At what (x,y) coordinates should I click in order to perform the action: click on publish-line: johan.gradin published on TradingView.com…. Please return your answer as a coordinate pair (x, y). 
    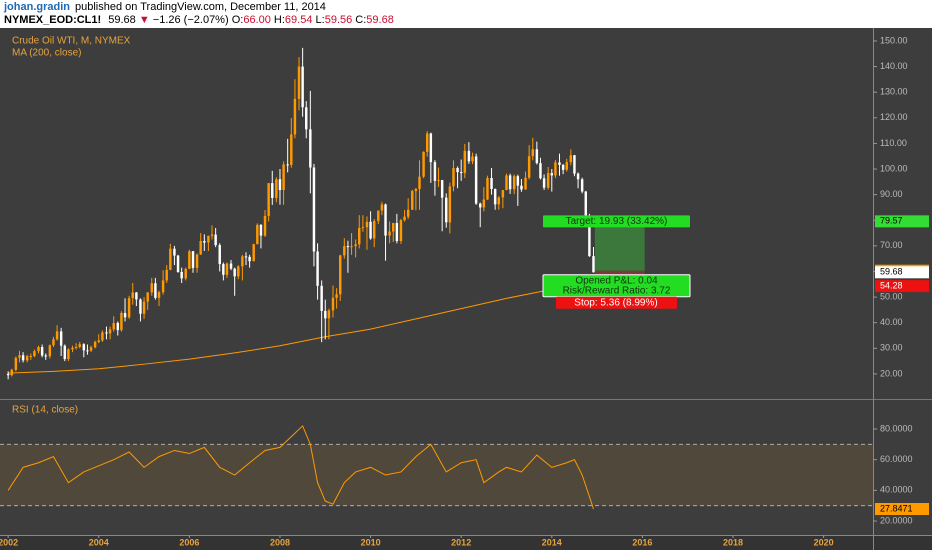
    Looking at the image, I should click on (165, 7).